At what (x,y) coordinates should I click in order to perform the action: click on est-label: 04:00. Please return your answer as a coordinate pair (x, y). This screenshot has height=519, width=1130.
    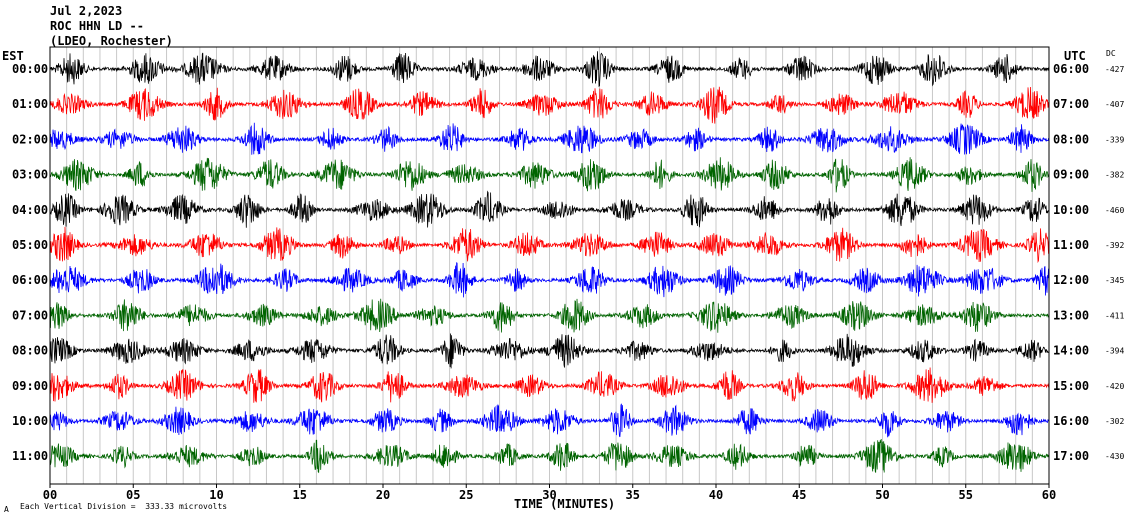
    Looking at the image, I should click on (30, 210).